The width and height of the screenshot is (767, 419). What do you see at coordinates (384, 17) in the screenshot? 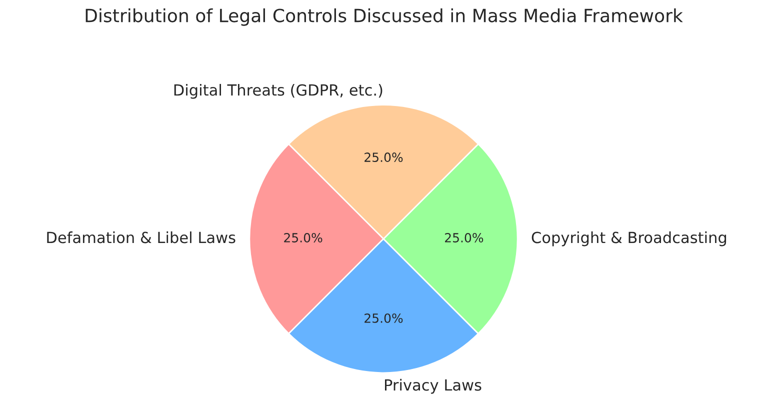
I see `chart-title: Distribution of Legal Controls Discussed in Mass Media Framework` at bounding box center [384, 17].